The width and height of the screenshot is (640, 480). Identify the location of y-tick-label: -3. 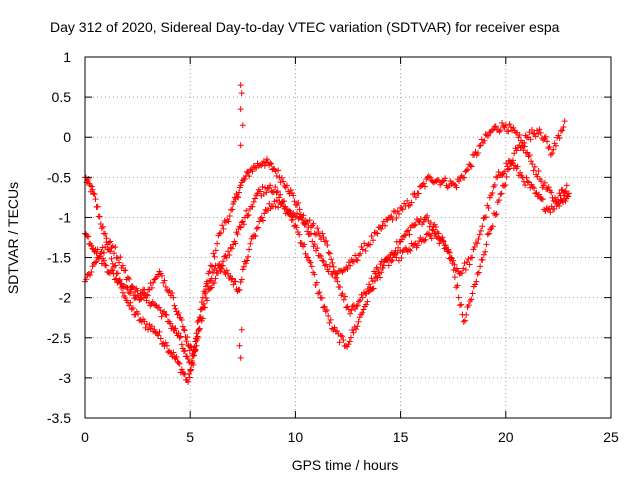
(65, 378).